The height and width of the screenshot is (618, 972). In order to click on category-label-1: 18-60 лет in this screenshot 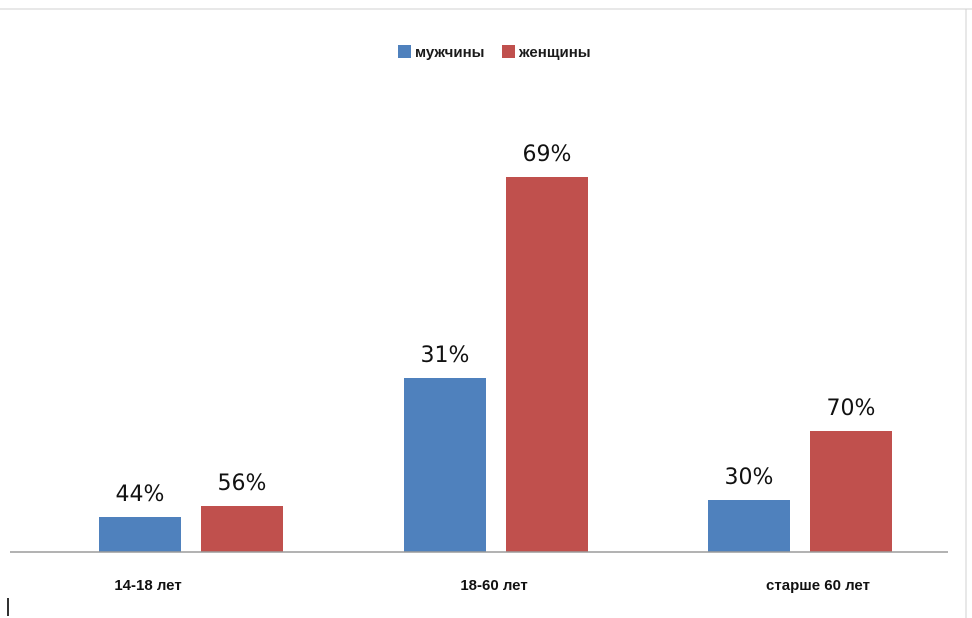, I will do `click(493, 585)`.